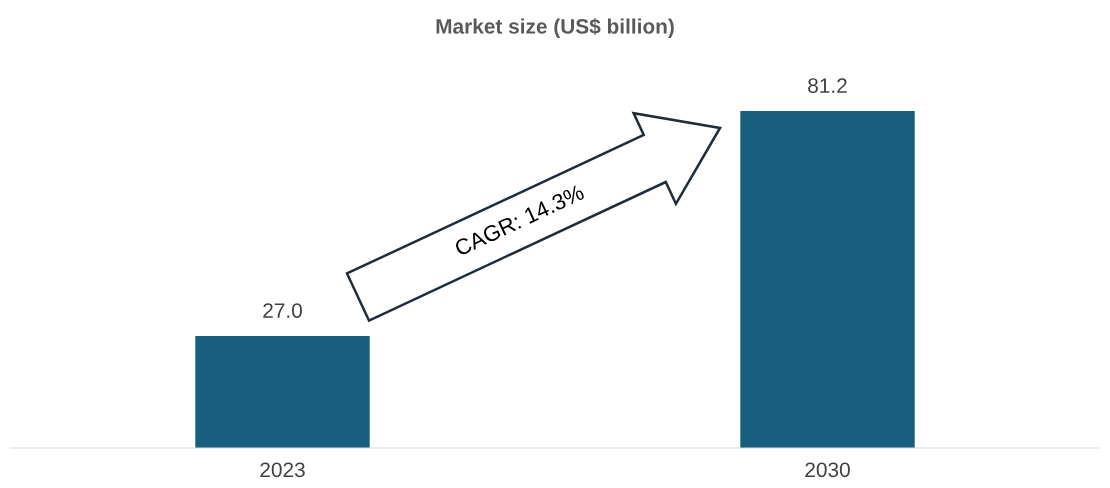 The width and height of the screenshot is (1110, 488). What do you see at coordinates (555, 28) in the screenshot?
I see `chart-title: Market size (US$ billion)` at bounding box center [555, 28].